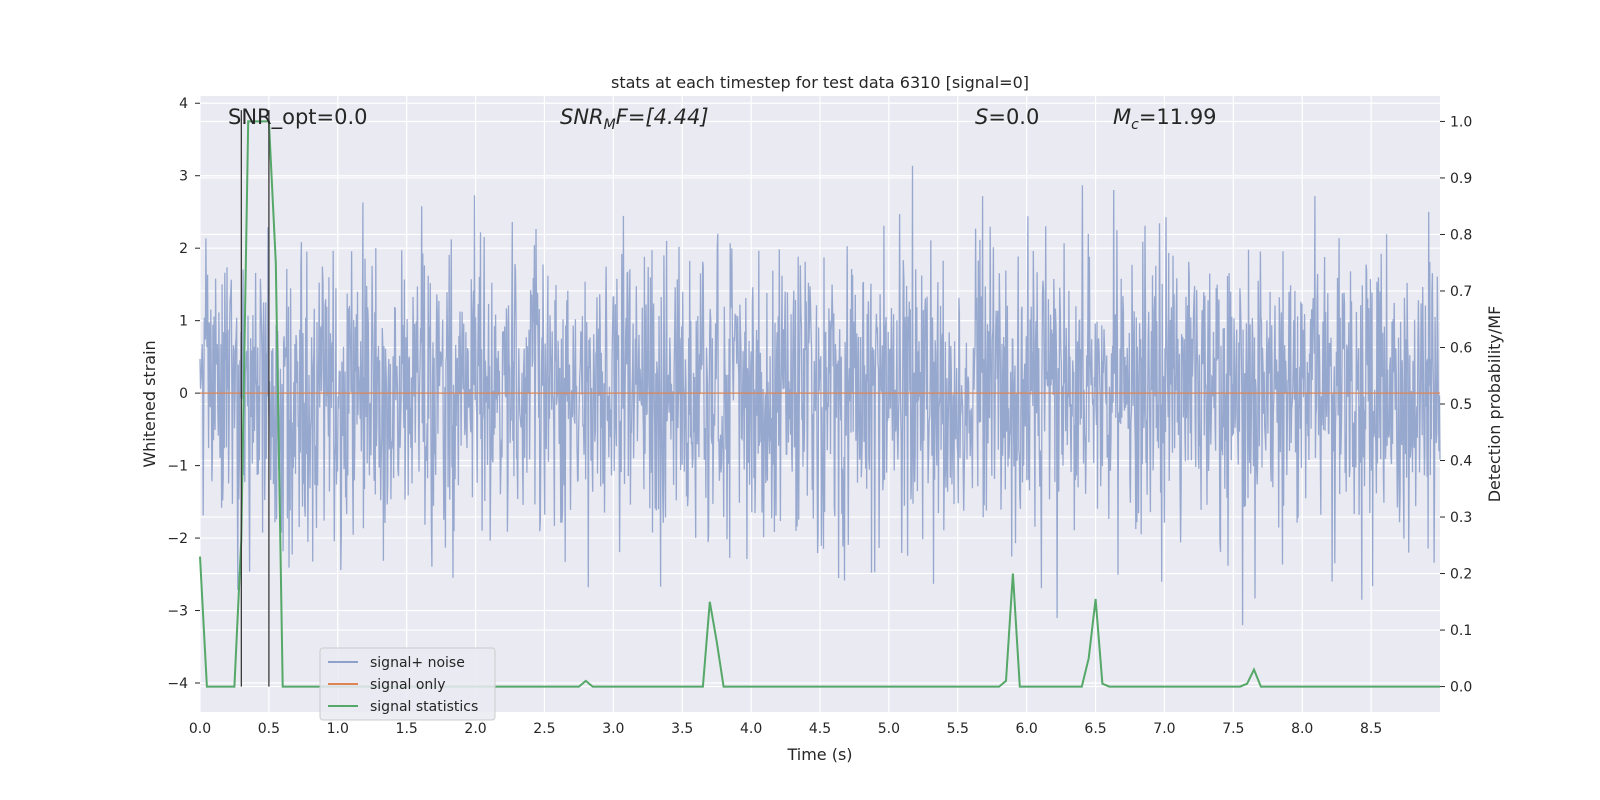  What do you see at coordinates (1095, 729) in the screenshot?
I see `x-tick-label: 6.5` at bounding box center [1095, 729].